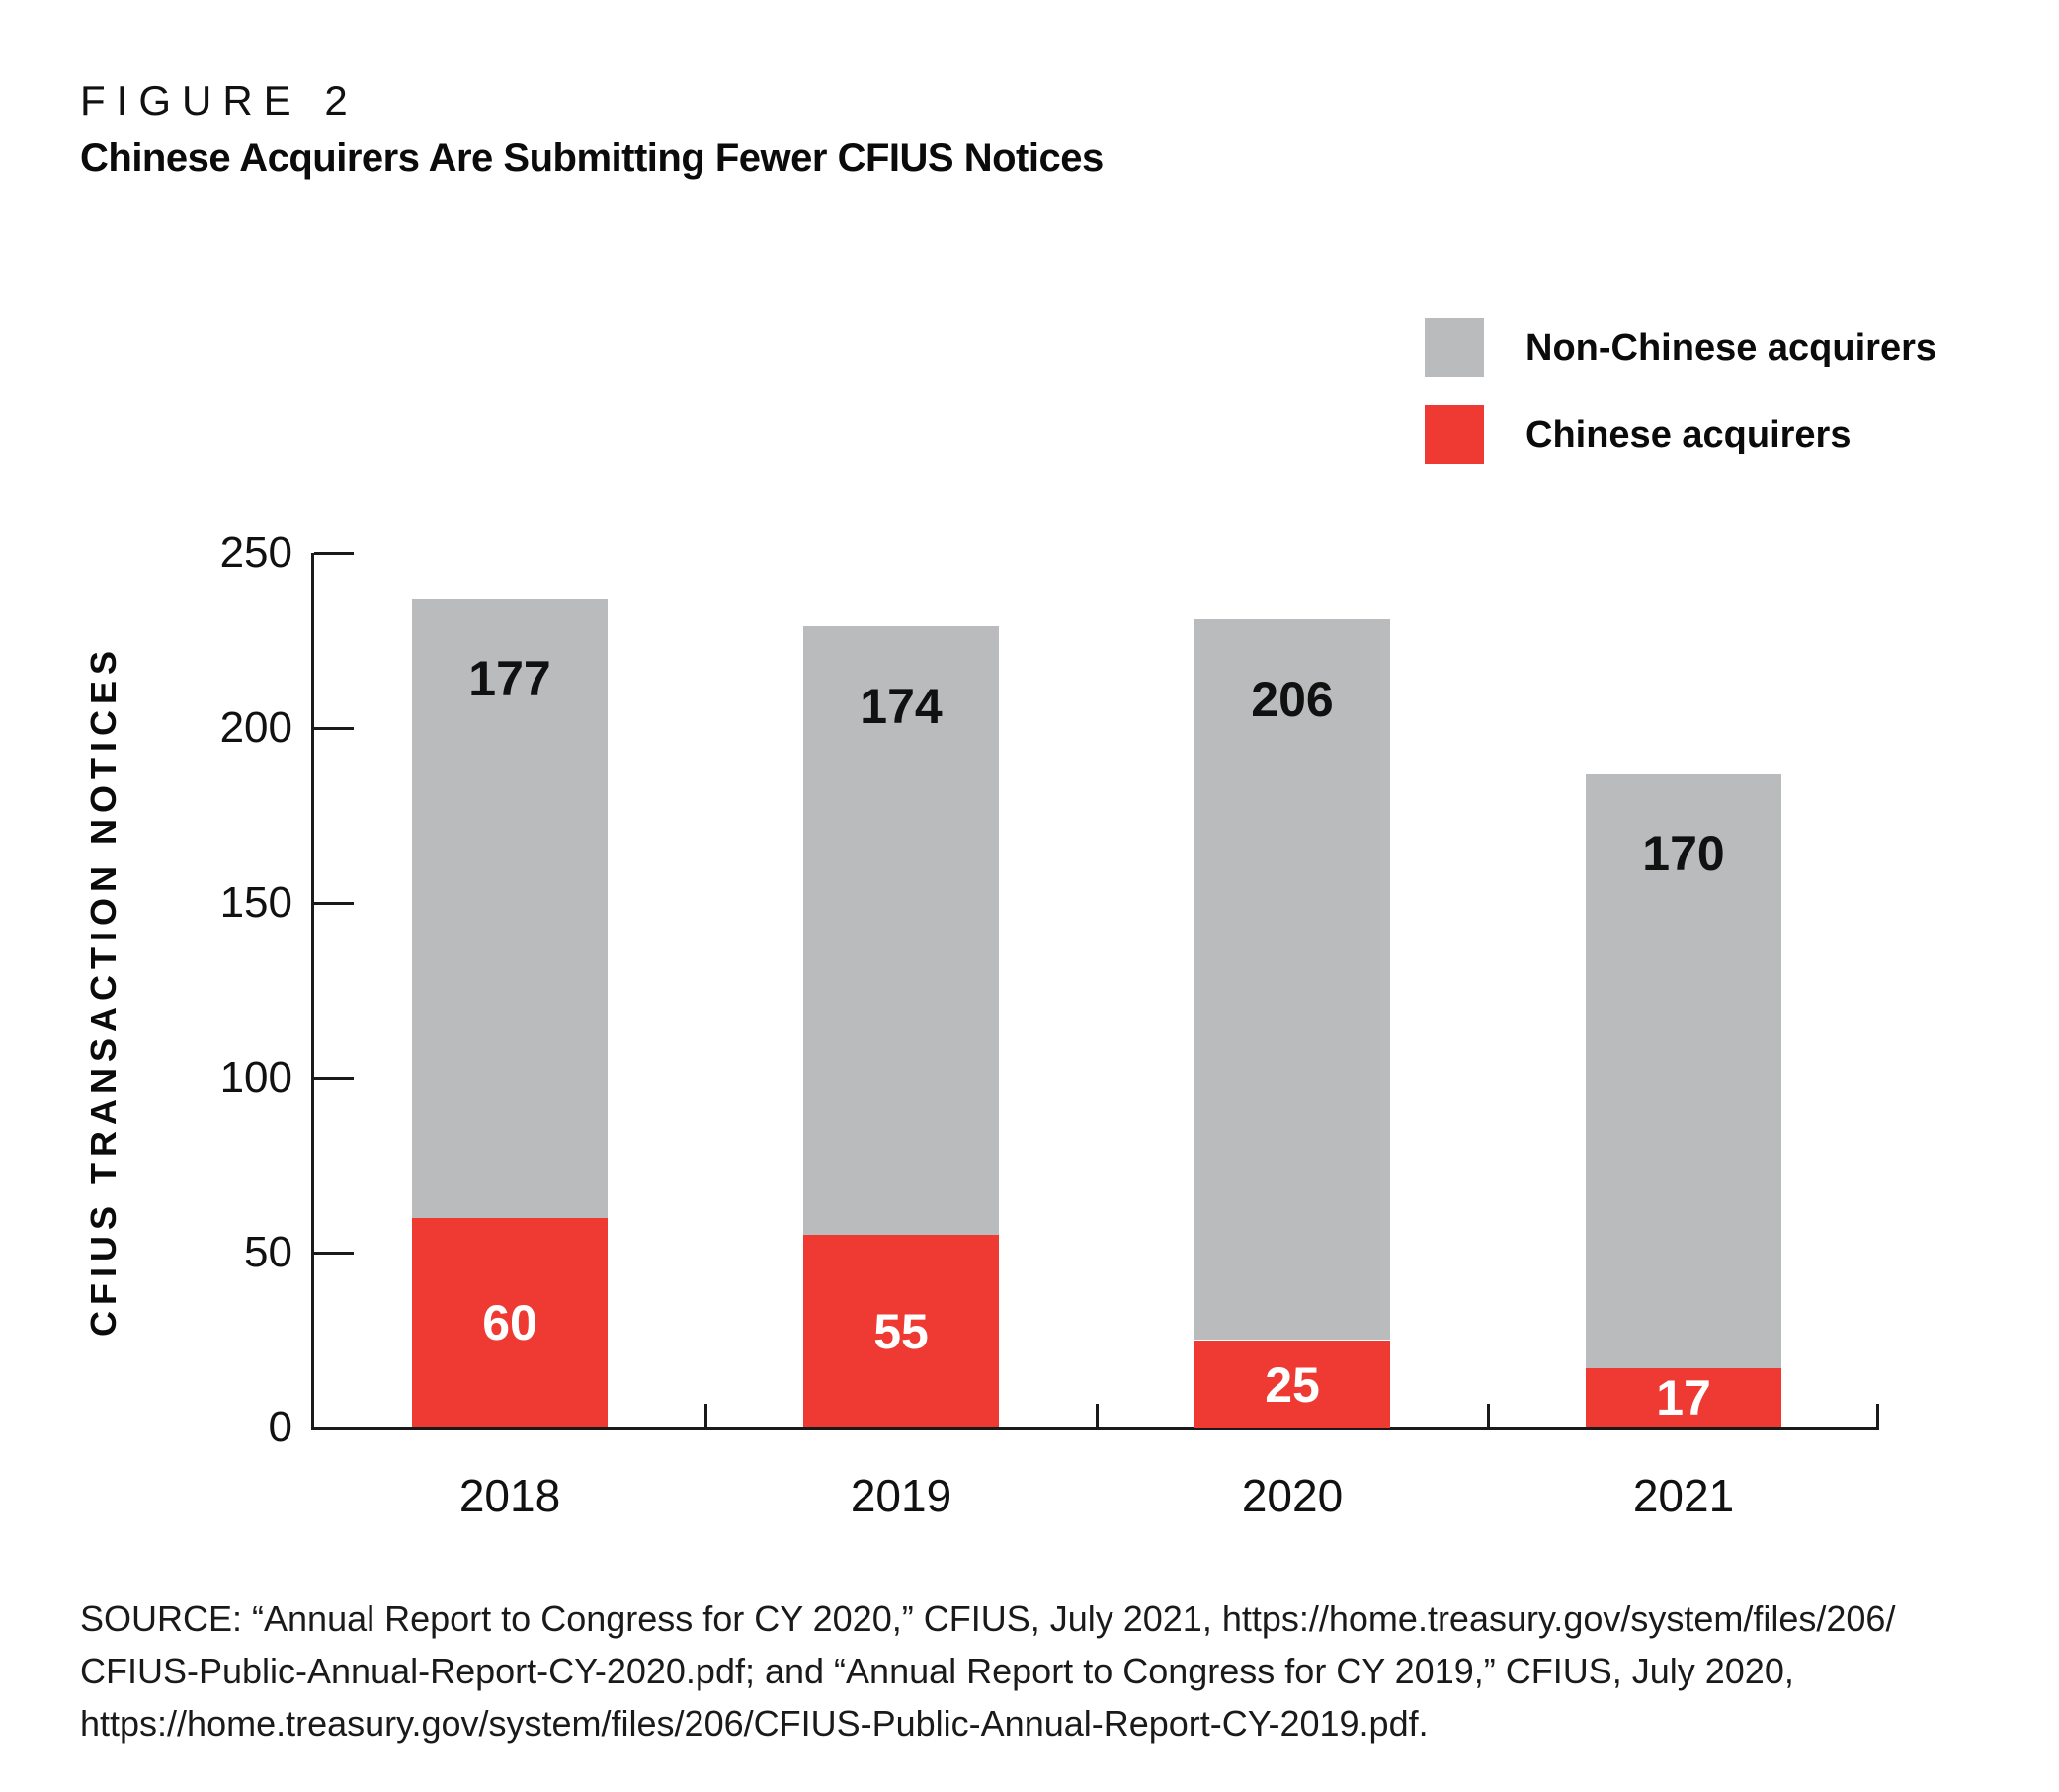 Image resolution: width=2059 pixels, height=1792 pixels. Describe the element at coordinates (1877, 1415) in the screenshot. I see `x-axis-end-tick` at that location.